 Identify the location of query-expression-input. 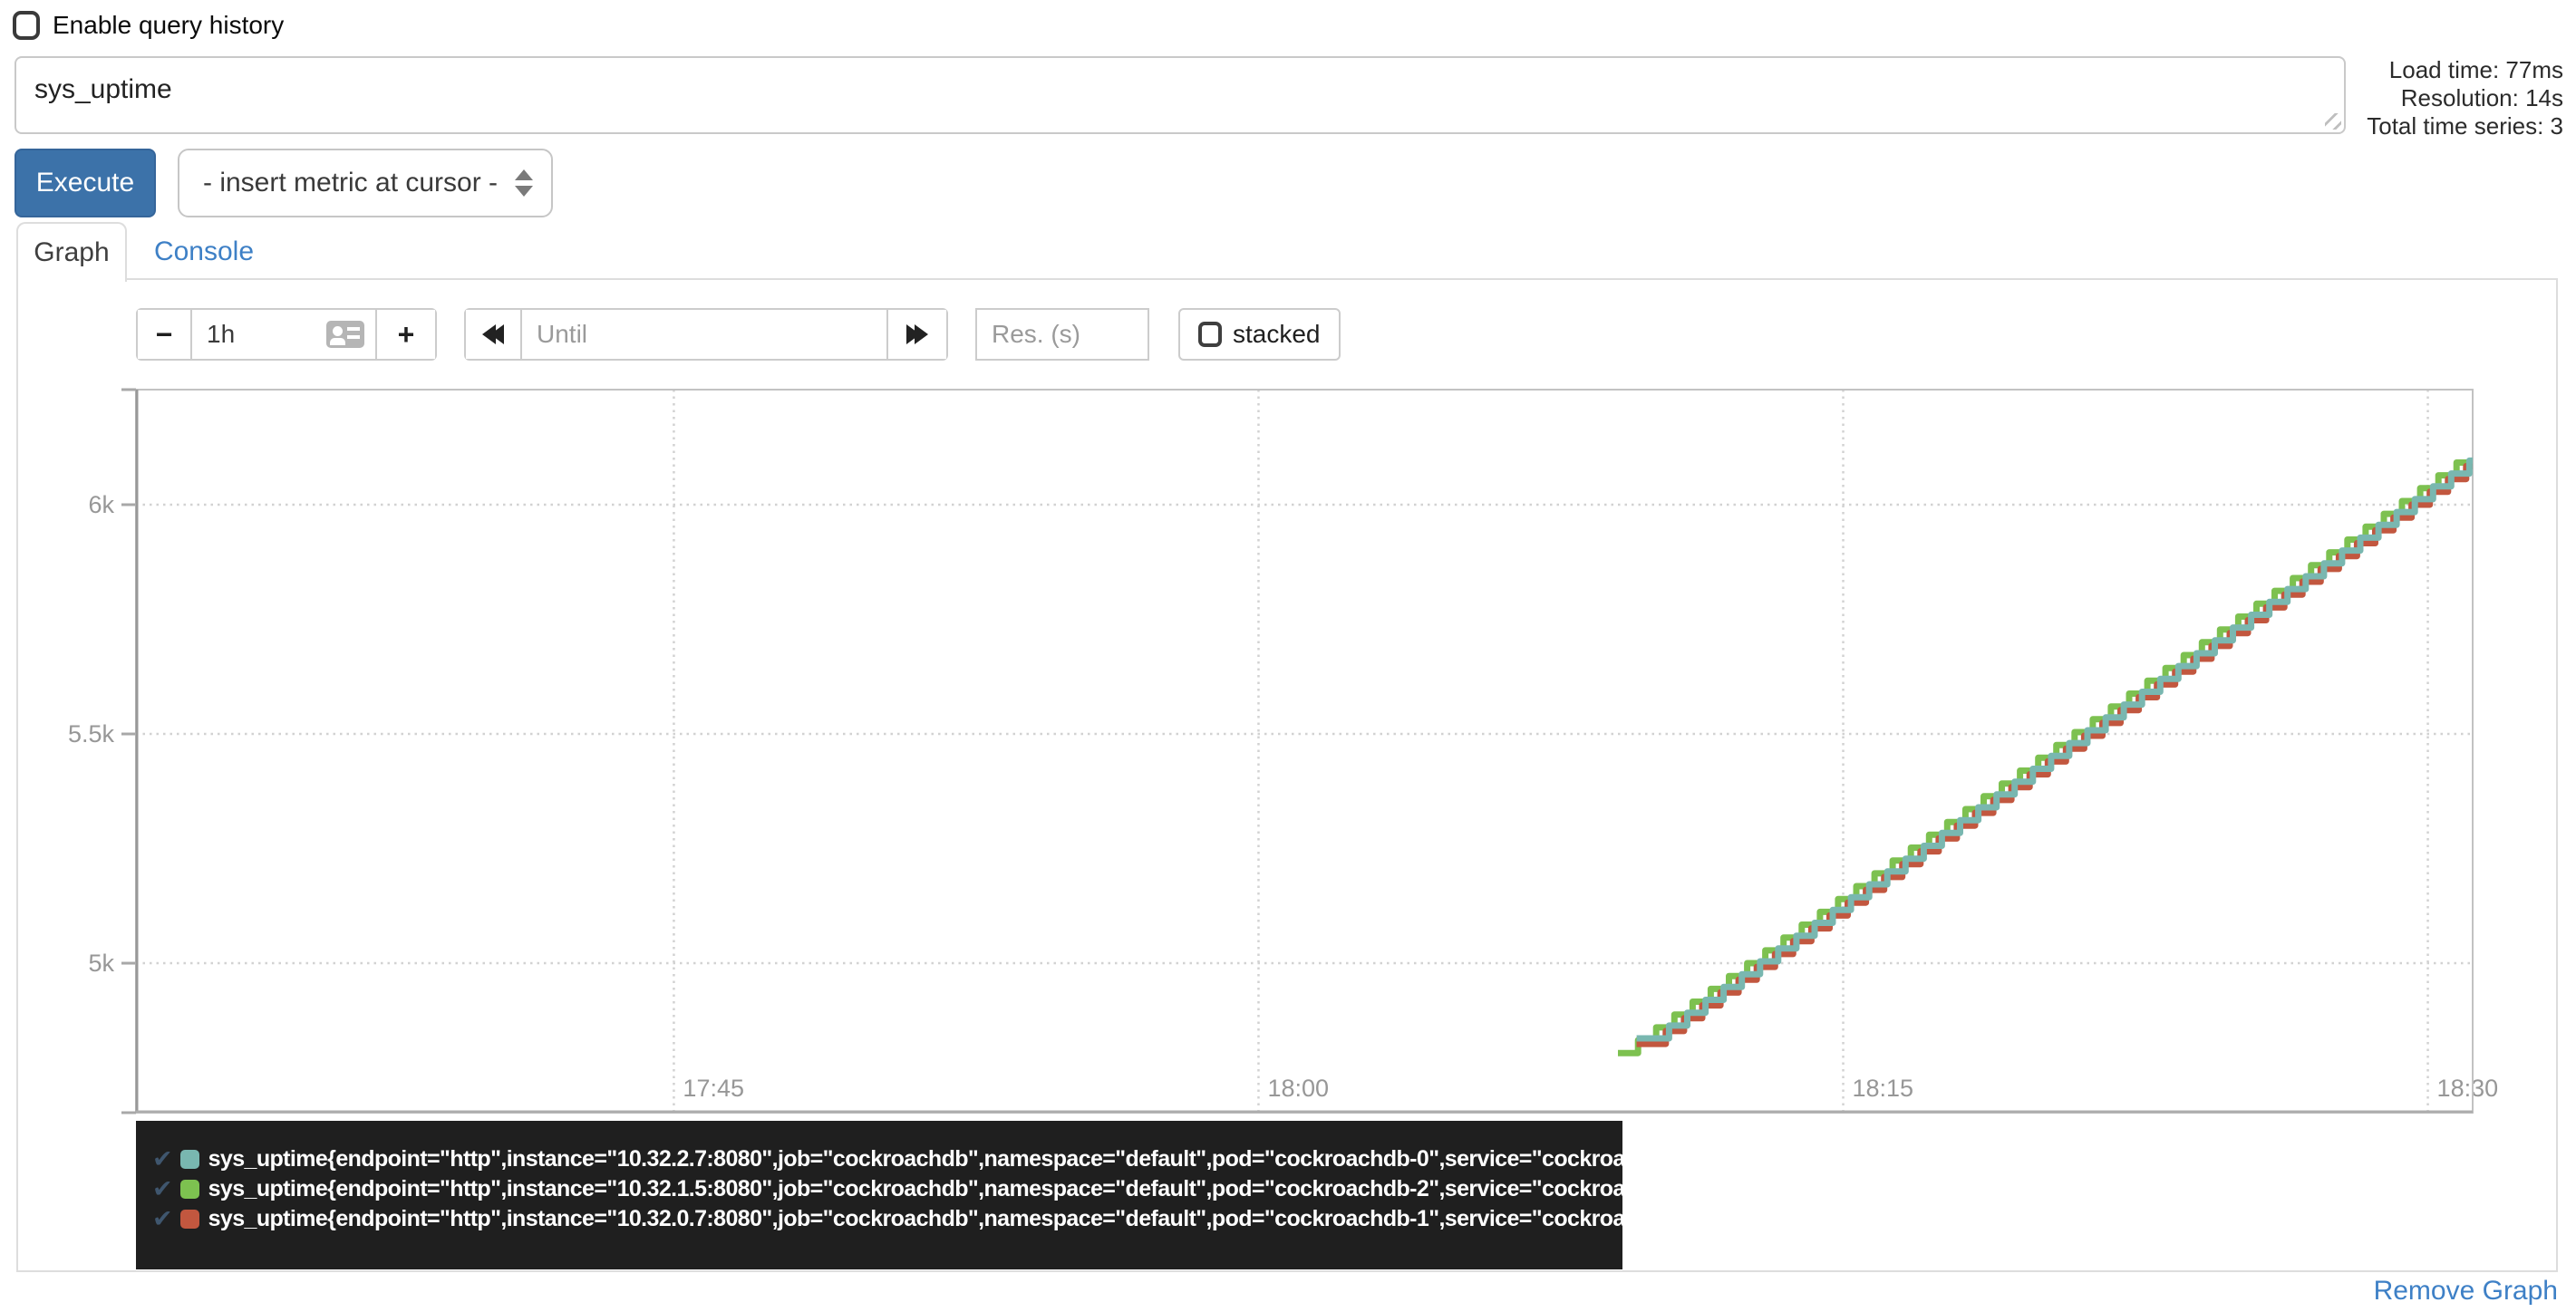
(1180, 95).